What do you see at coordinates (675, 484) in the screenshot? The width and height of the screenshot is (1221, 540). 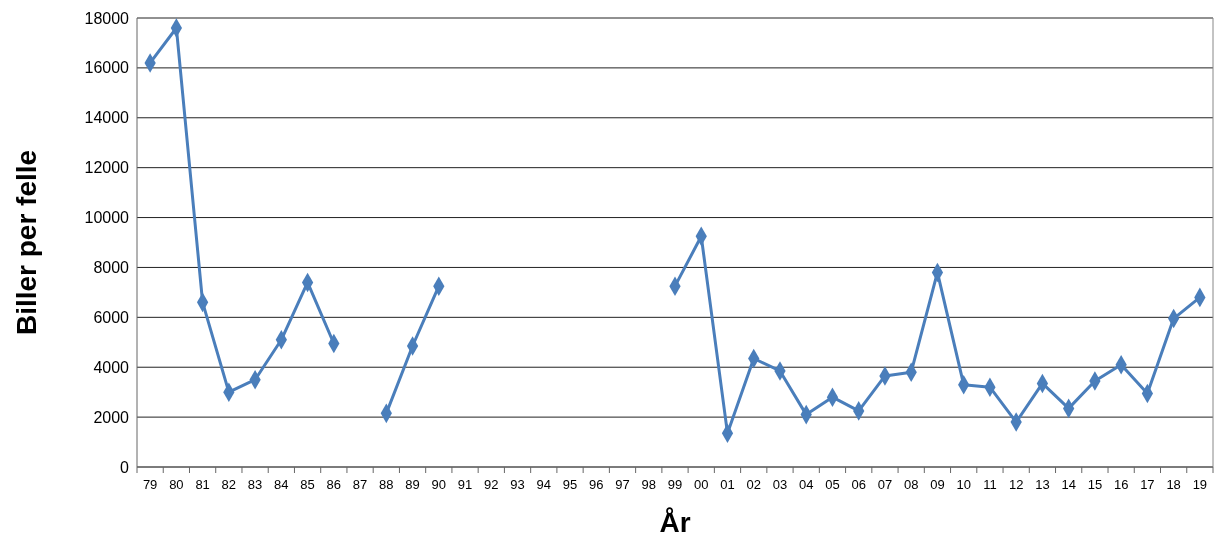 I see `x-tick-label: 99` at bounding box center [675, 484].